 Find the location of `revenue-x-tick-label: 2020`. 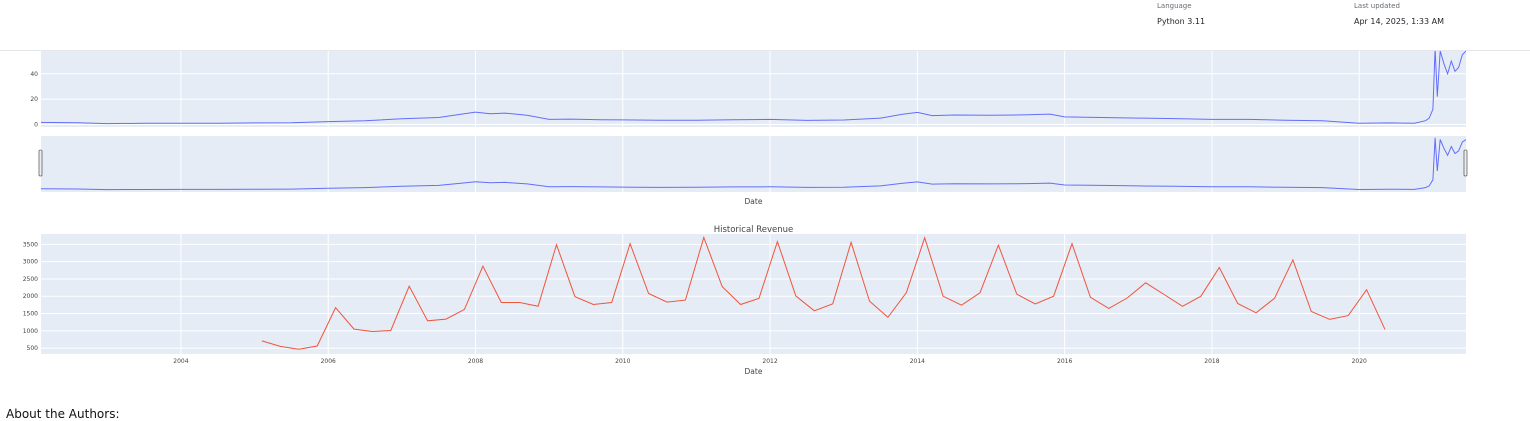

revenue-x-tick-label: 2020 is located at coordinates (1359, 361).